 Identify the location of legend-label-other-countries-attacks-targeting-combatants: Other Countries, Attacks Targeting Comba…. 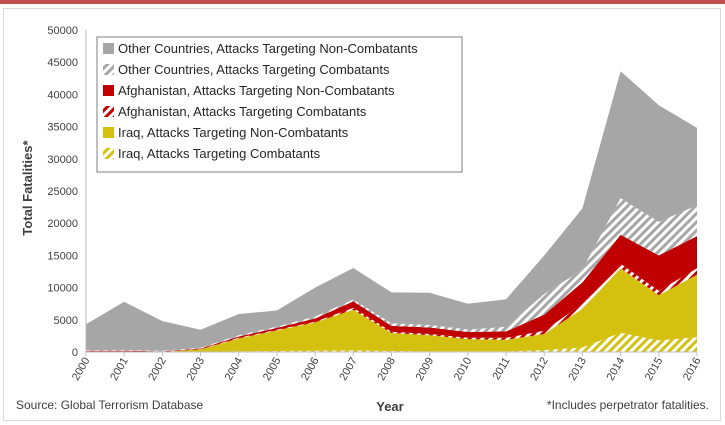
(254, 69).